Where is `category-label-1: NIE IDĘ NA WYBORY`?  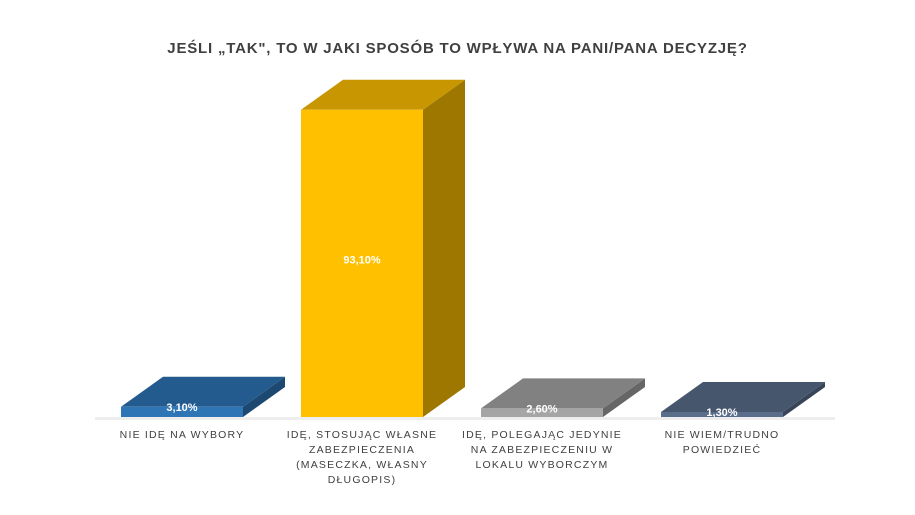
category-label-1: NIE IDĘ NA WYBORY is located at coordinates (182, 435).